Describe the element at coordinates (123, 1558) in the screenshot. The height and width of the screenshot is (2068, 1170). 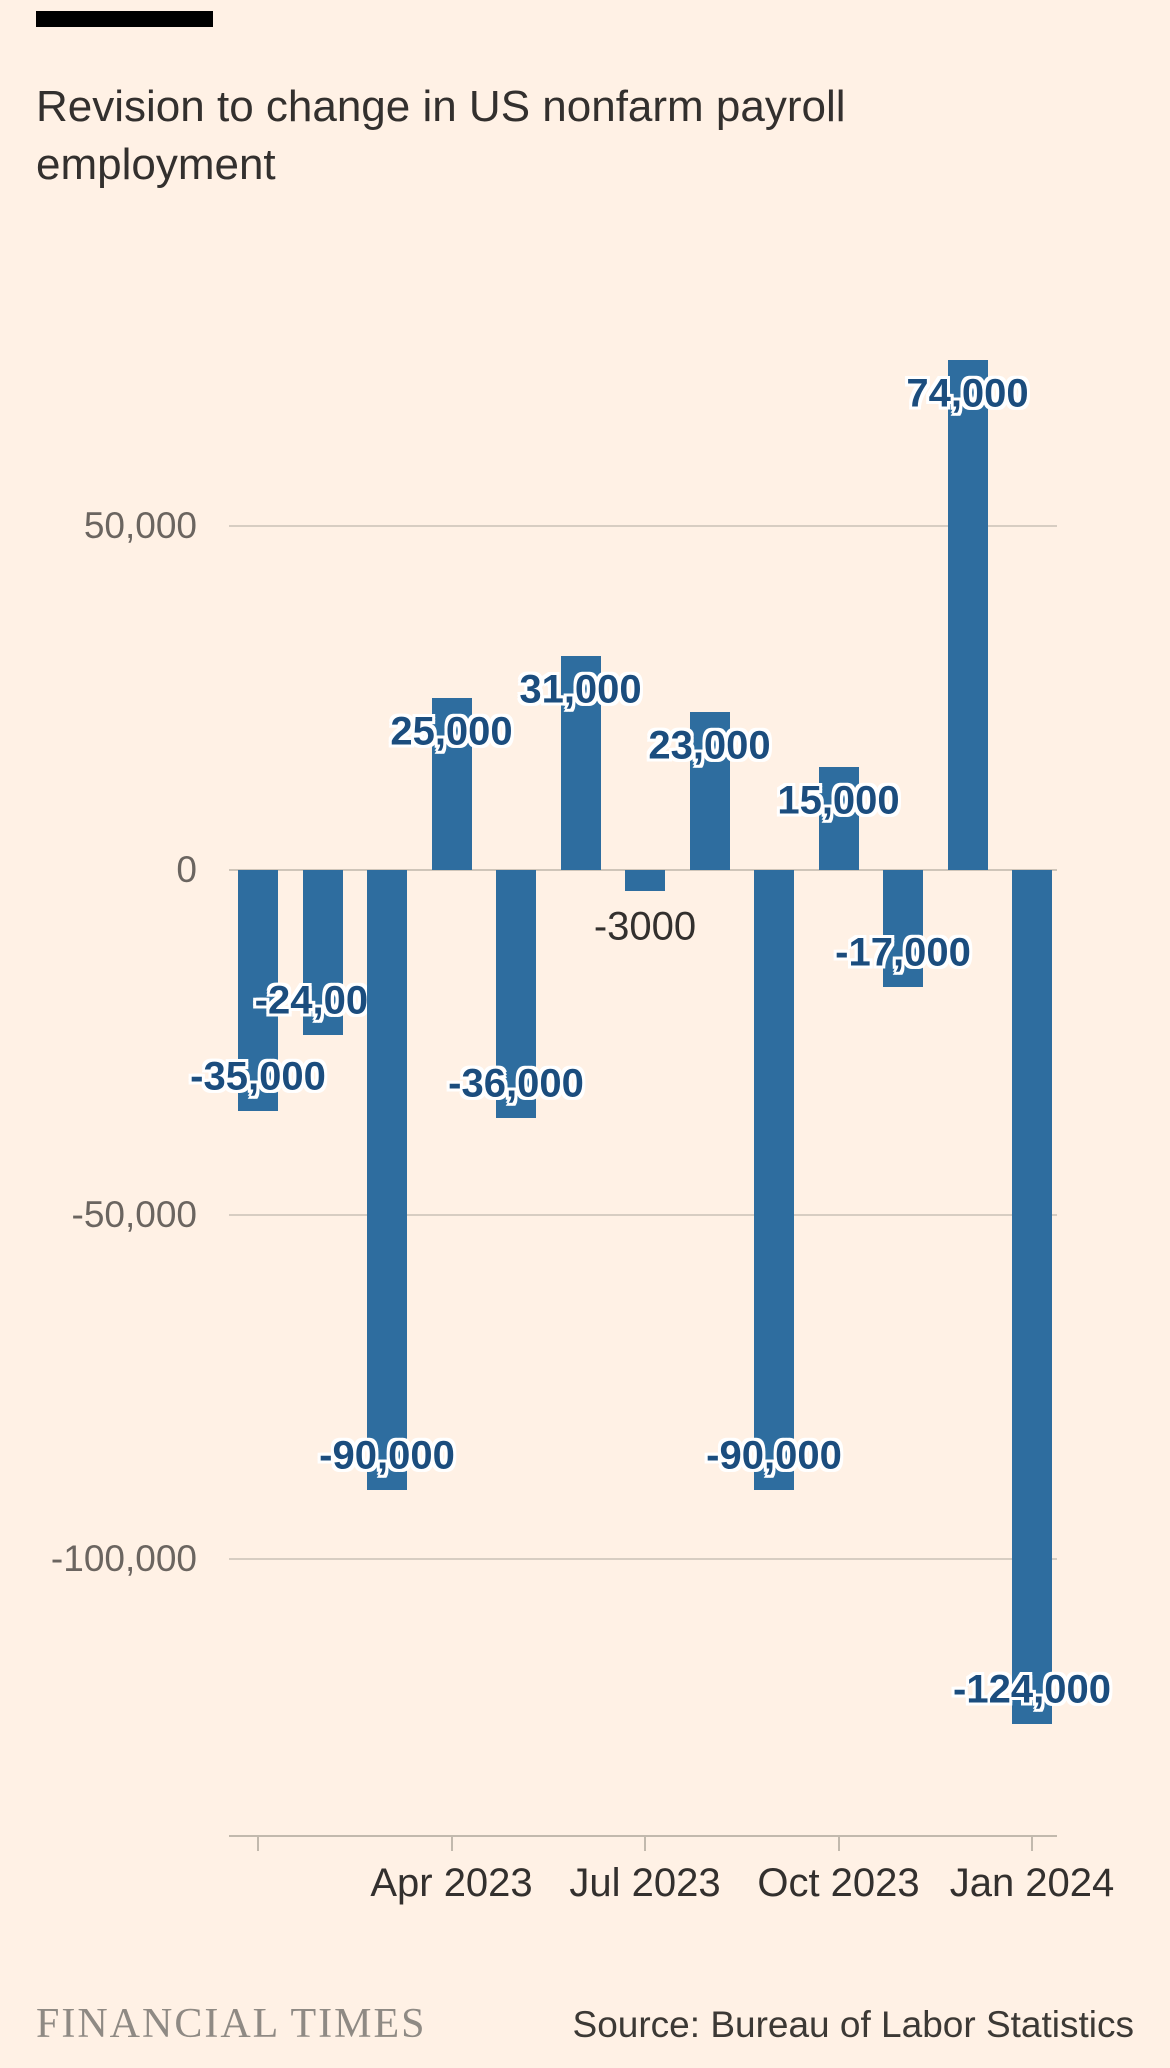
I see `y-axis-label: -100,000` at that location.